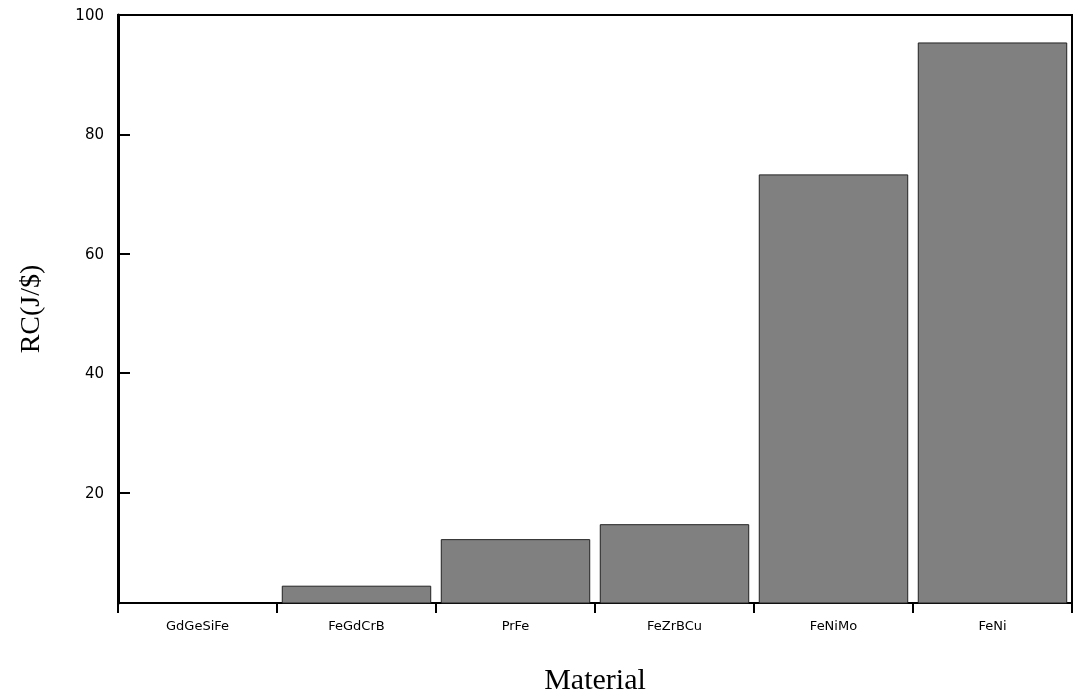  I want to click on y-tick-label: 80, so click(94, 134).